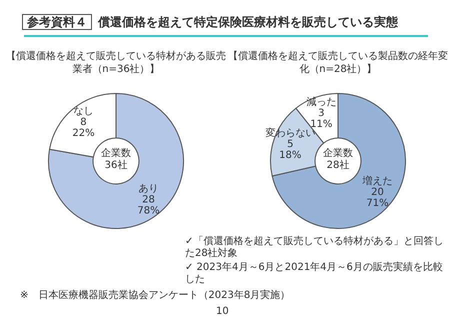 This screenshot has width=453, height=320. What do you see at coordinates (57, 22) in the screenshot?
I see `text: 参考資料４` at bounding box center [57, 22].